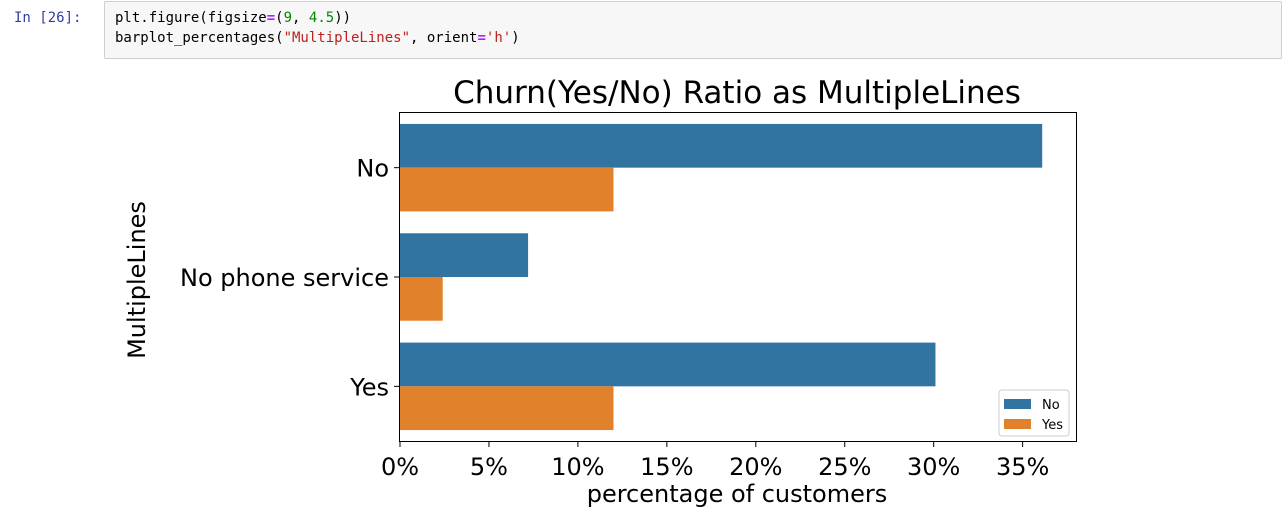 This screenshot has width=1285, height=517. What do you see at coordinates (755, 467) in the screenshot?
I see `x-tick-label: 20%` at bounding box center [755, 467].